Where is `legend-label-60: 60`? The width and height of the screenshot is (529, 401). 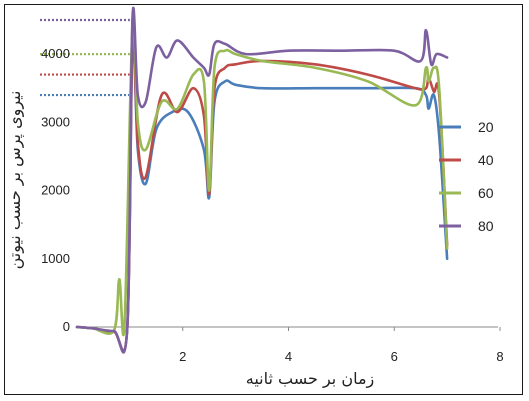
legend-label-60: 60 is located at coordinates (486, 193).